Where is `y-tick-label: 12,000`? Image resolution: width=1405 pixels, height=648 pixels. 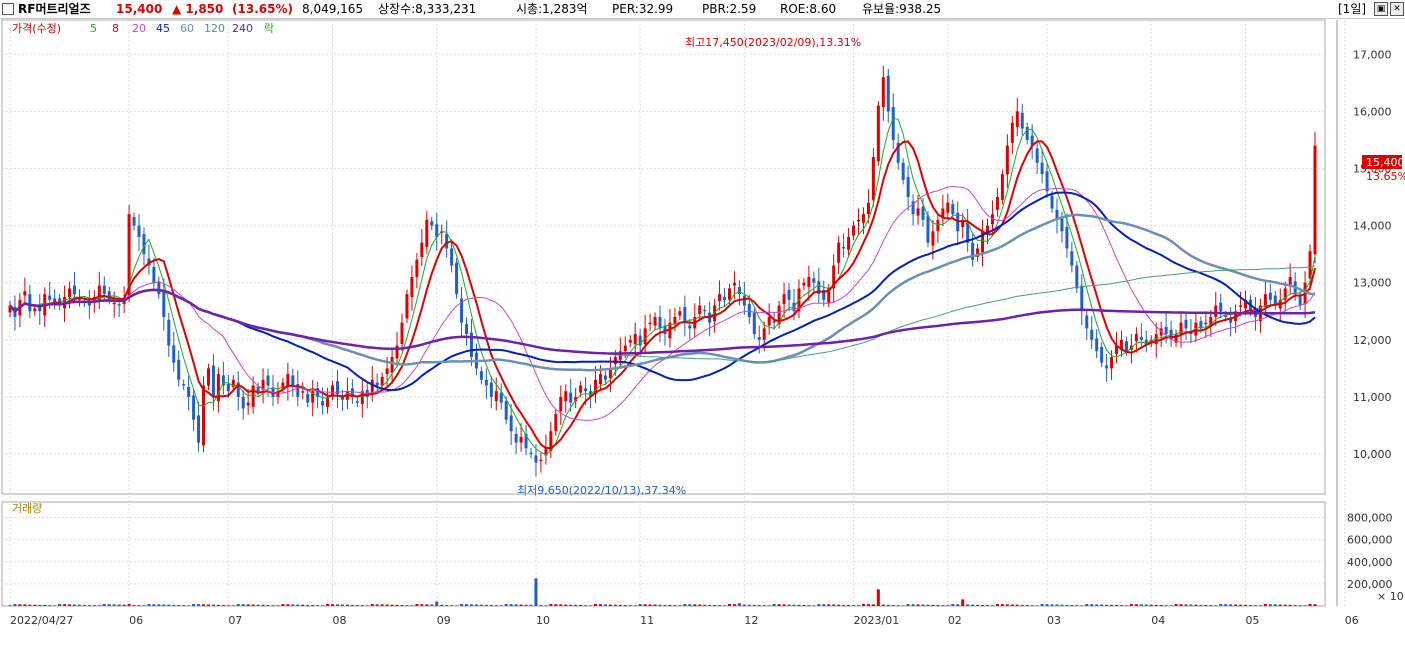
y-tick-label: 12,000 is located at coordinates (1372, 340).